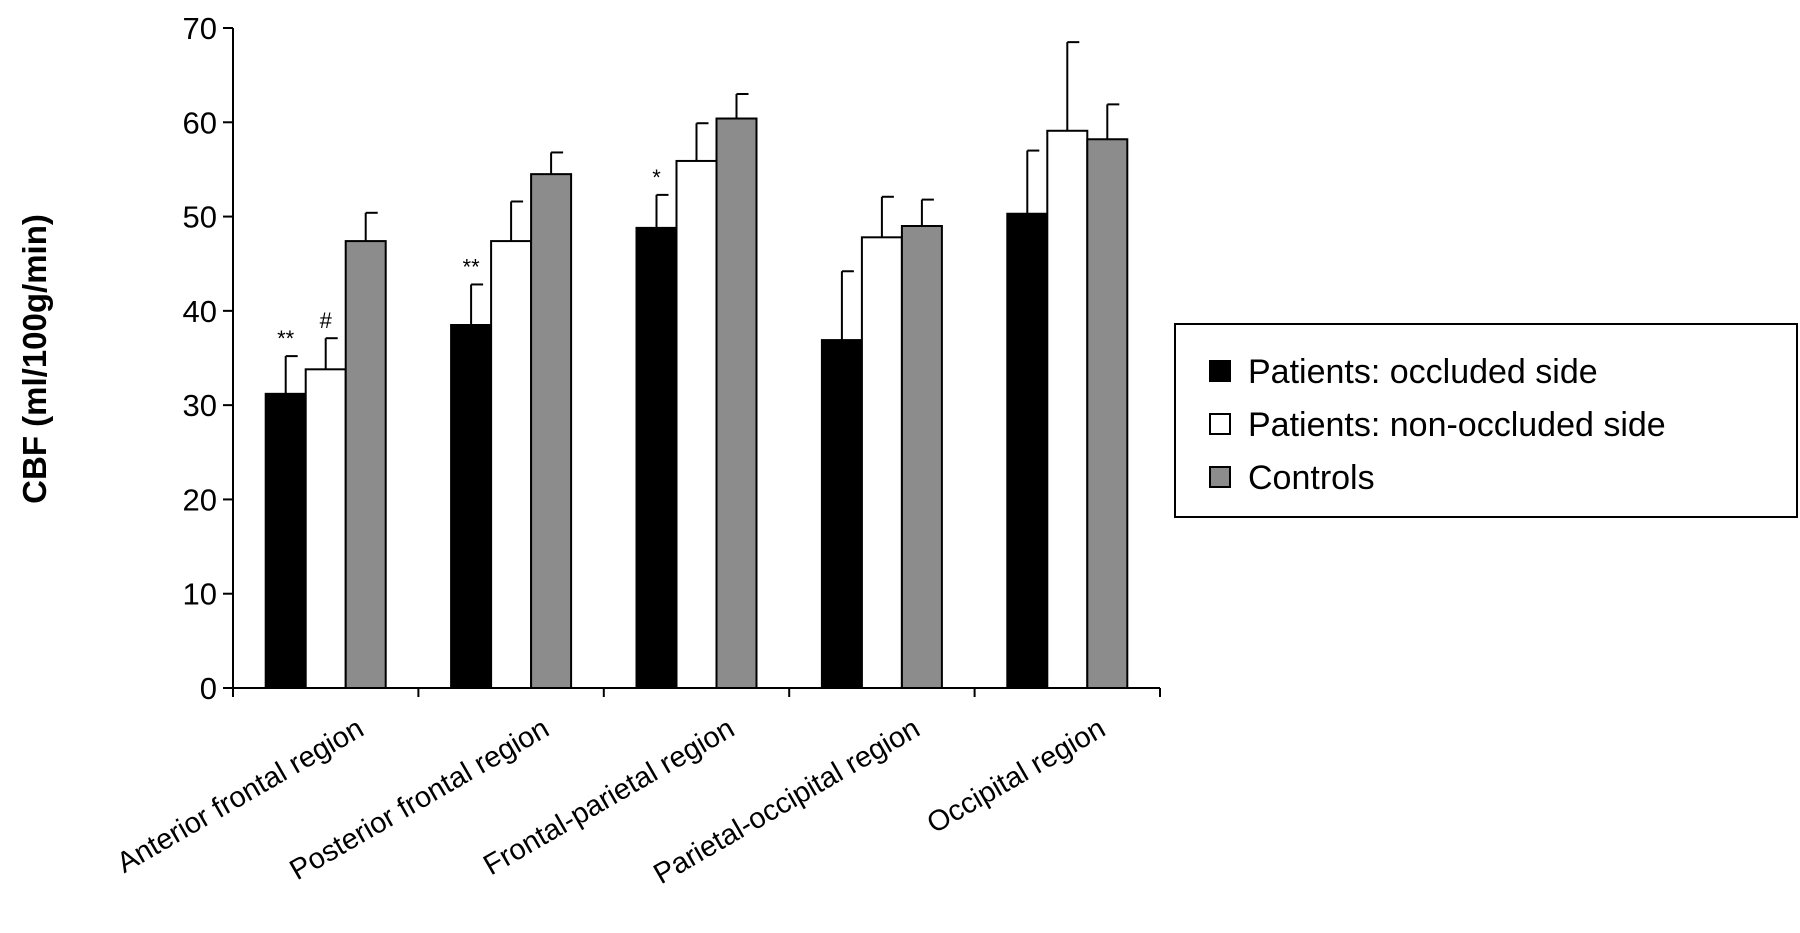  What do you see at coordinates (1457, 425) in the screenshot?
I see `legend-label: Patients: non-occluded side` at bounding box center [1457, 425].